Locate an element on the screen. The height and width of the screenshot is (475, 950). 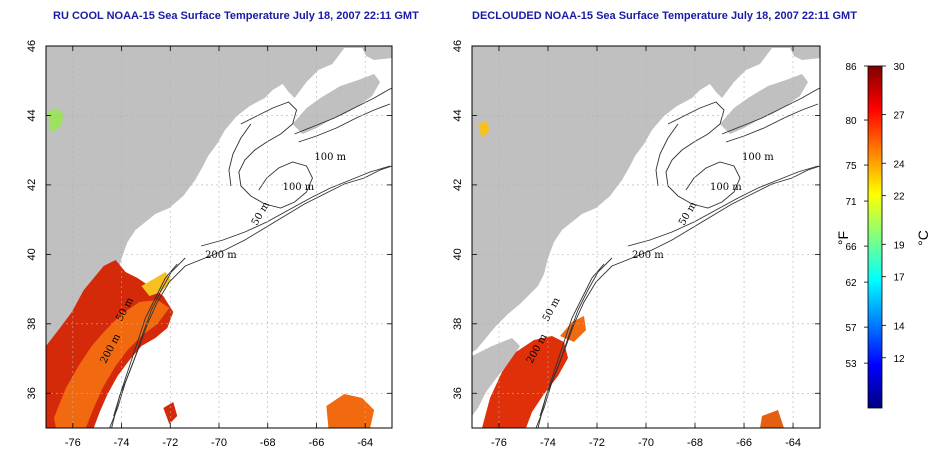
fahrenheit-tick-label: 57 is located at coordinates (851, 328).